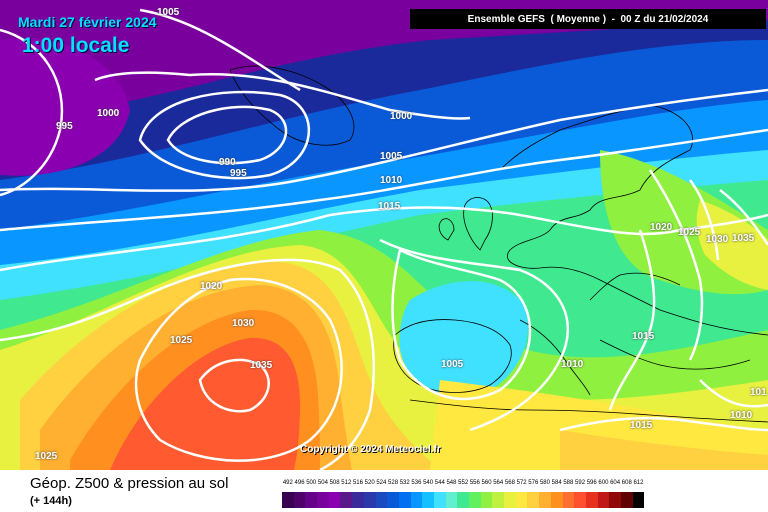  Describe the element at coordinates (416, 483) in the screenshot. I see `scale-tick-label: 536` at that location.